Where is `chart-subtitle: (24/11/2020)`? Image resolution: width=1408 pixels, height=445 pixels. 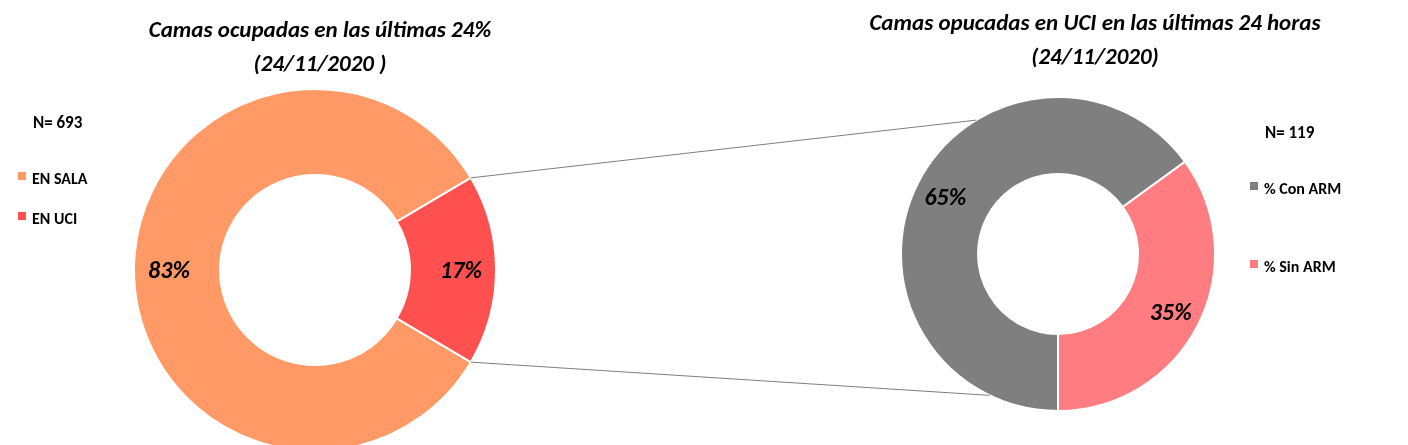
chart-subtitle: (24/11/2020) is located at coordinates (1095, 56).